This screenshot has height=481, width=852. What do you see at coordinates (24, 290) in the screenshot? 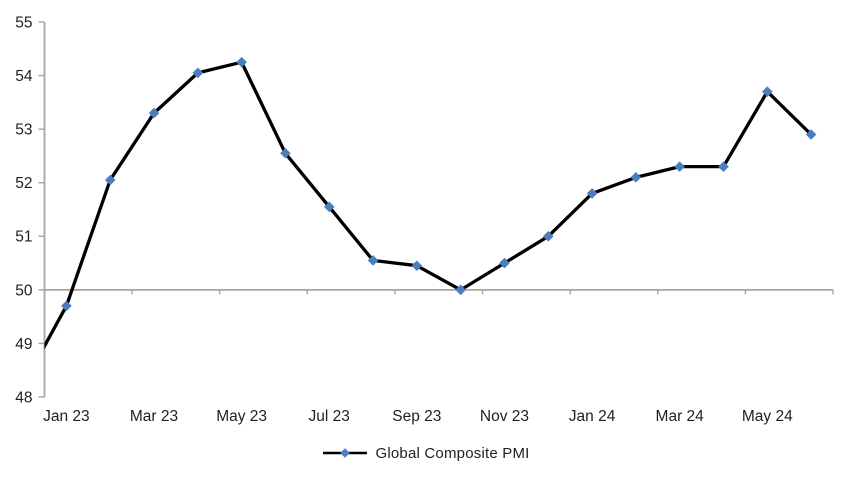
I see `y-tick-label: 50` at bounding box center [24, 290].